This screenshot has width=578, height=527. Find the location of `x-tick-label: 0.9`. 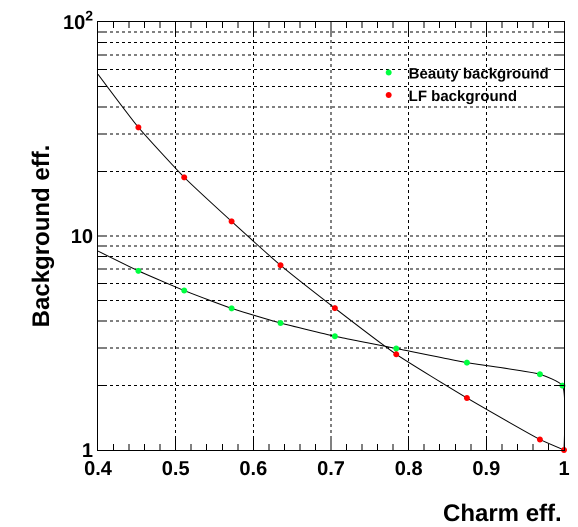

x-tick-label: 0.9 is located at coordinates (486, 469).